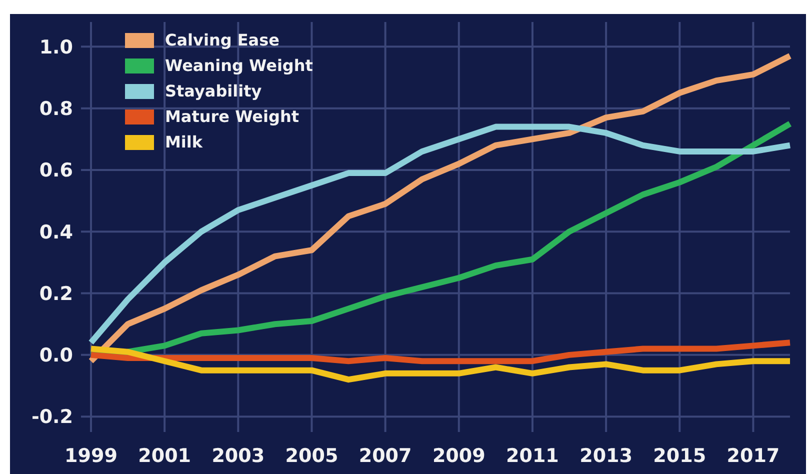 This screenshot has height=474, width=810. What do you see at coordinates (56, 355) in the screenshot?
I see `y-tick-label: 0.0` at bounding box center [56, 355].